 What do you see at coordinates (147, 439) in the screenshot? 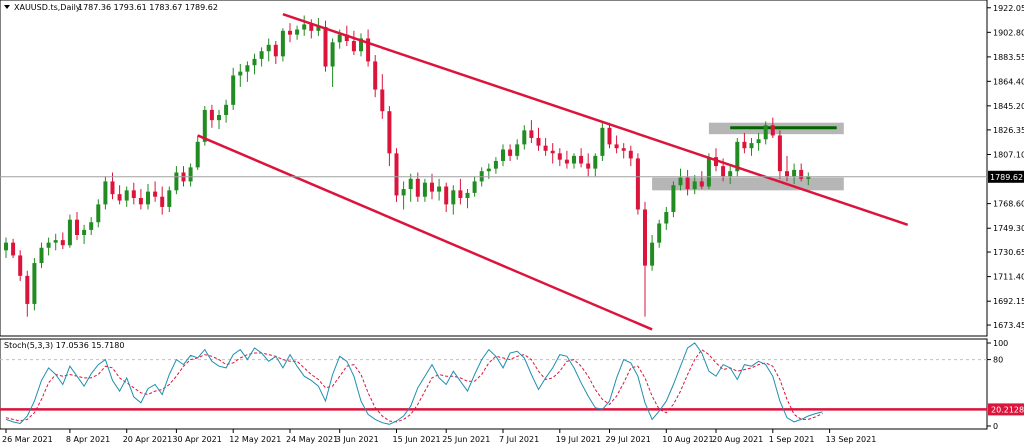
I see `date-tick-label: 20 Apr 2021` at bounding box center [147, 439].